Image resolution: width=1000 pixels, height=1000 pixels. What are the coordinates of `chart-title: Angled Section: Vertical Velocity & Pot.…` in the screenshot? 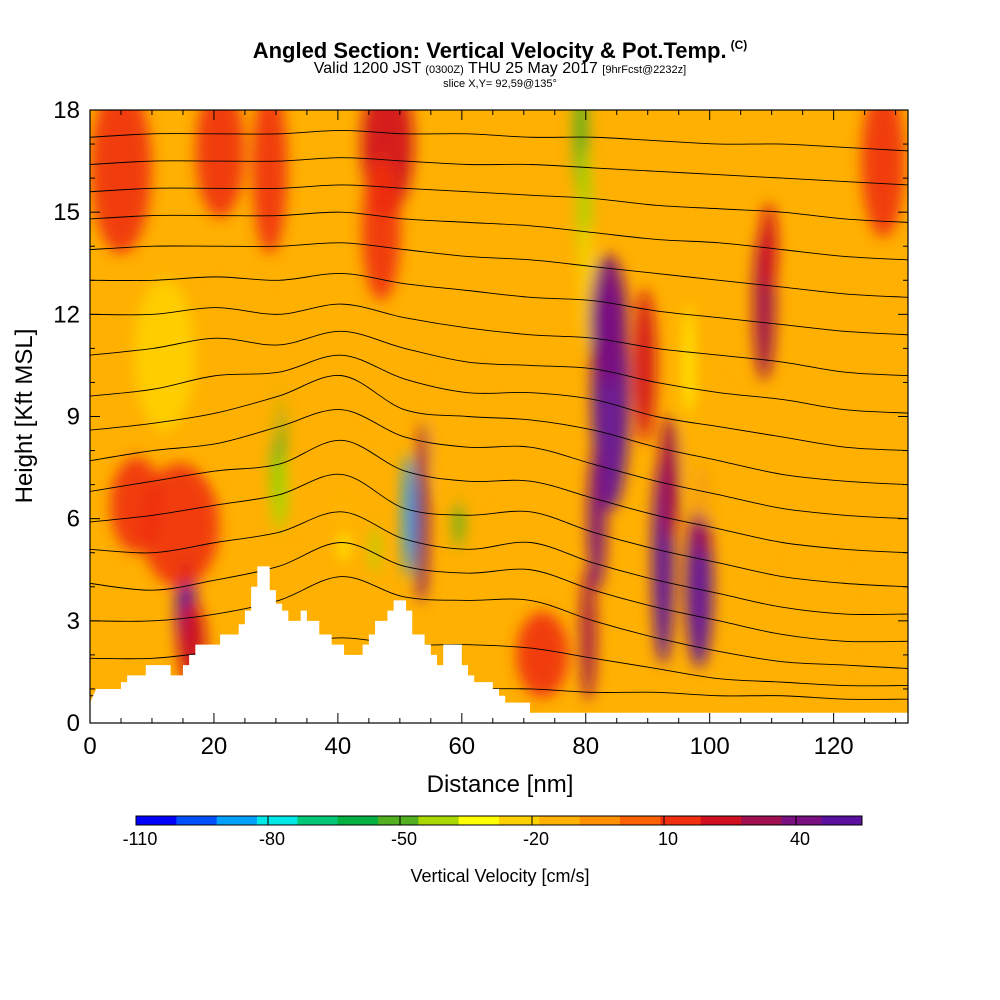 It's located at (500, 51).